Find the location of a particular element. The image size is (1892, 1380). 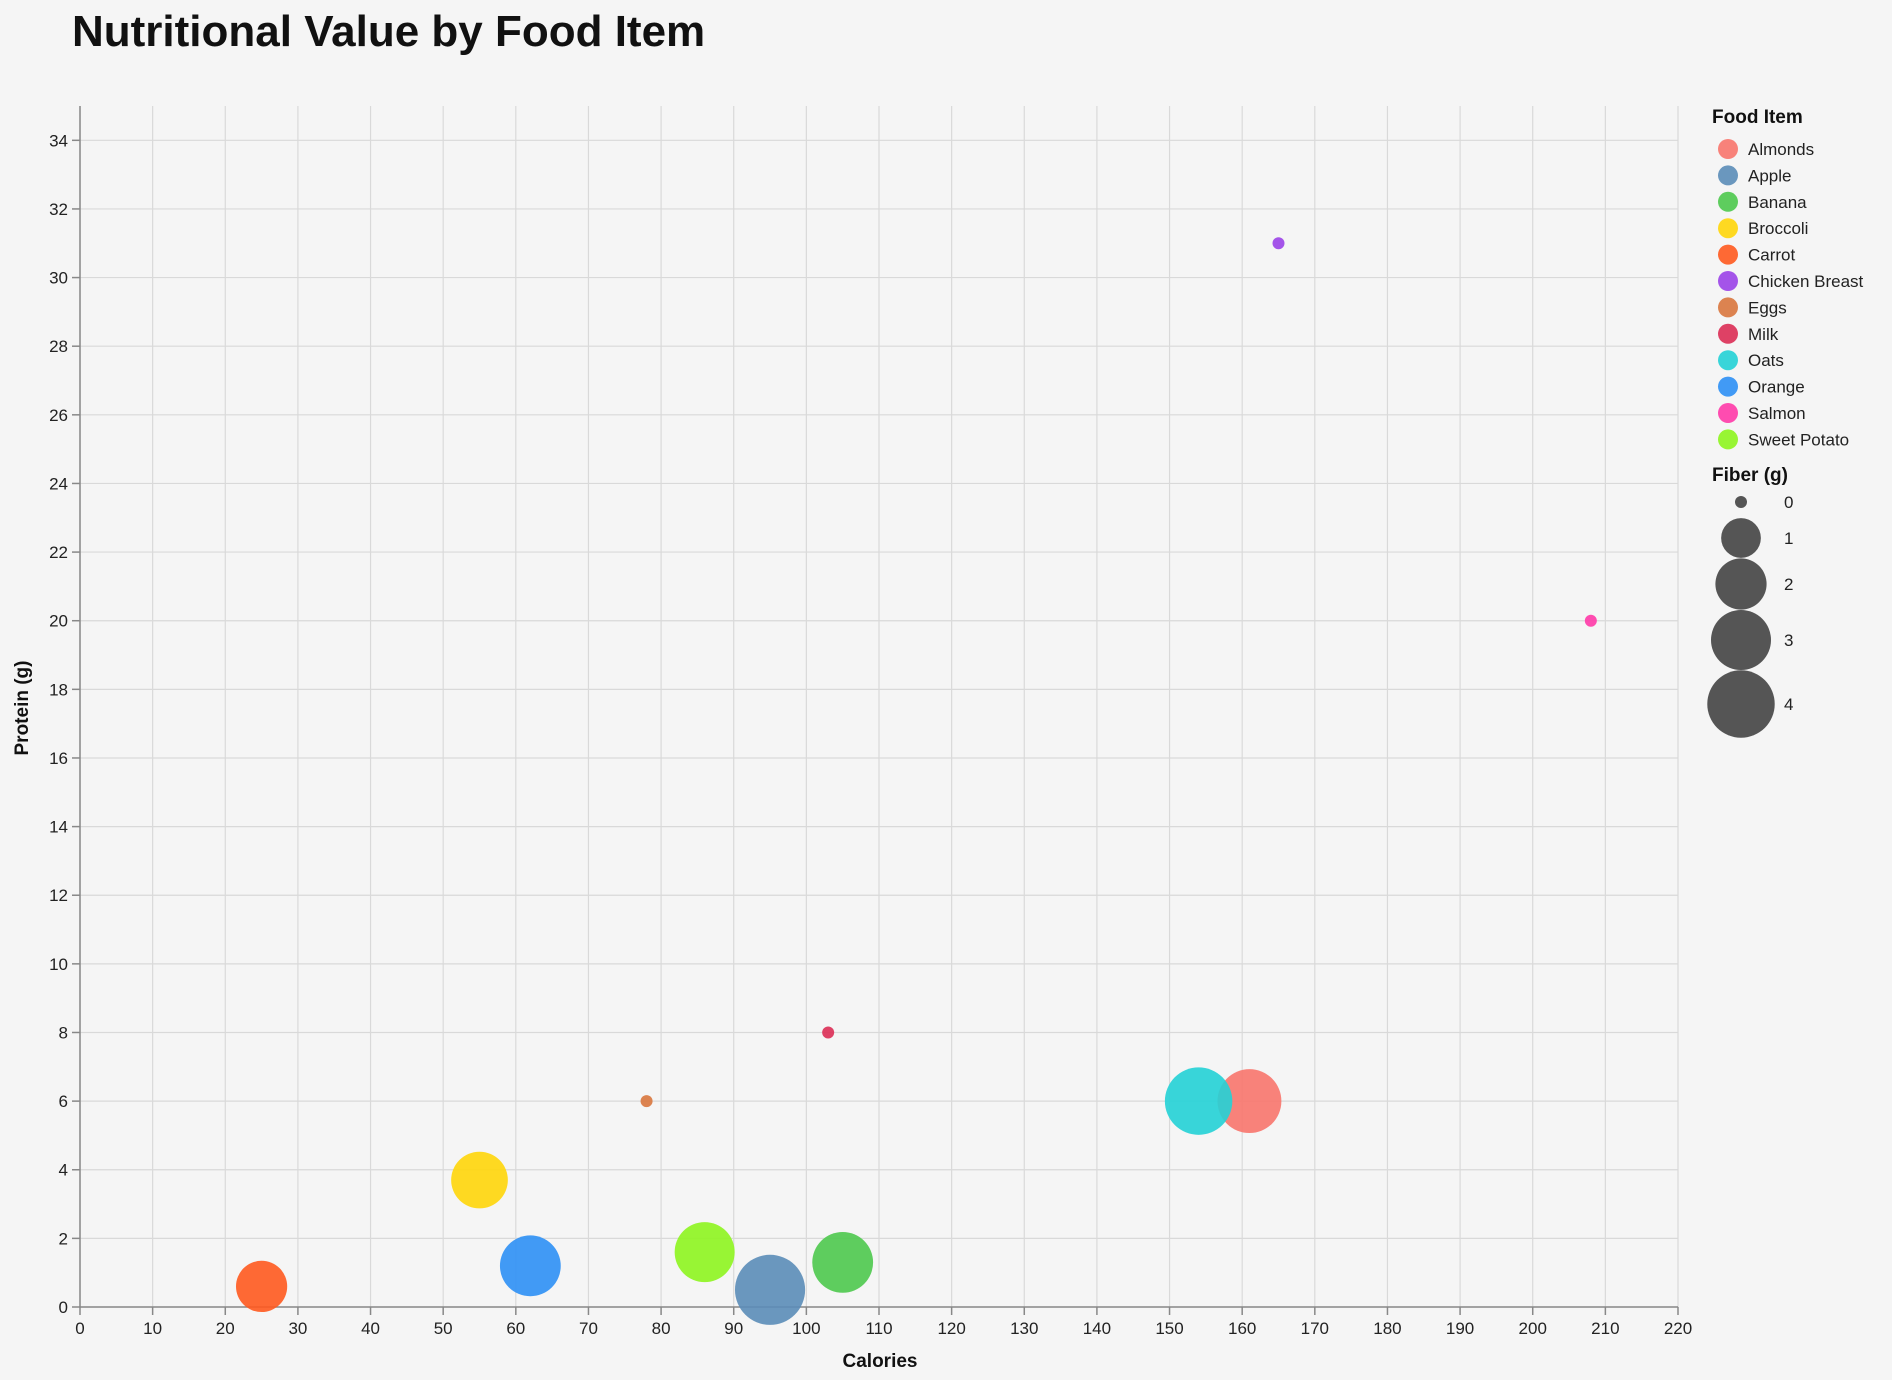

y-tick-label: 16 is located at coordinates (58, 758).